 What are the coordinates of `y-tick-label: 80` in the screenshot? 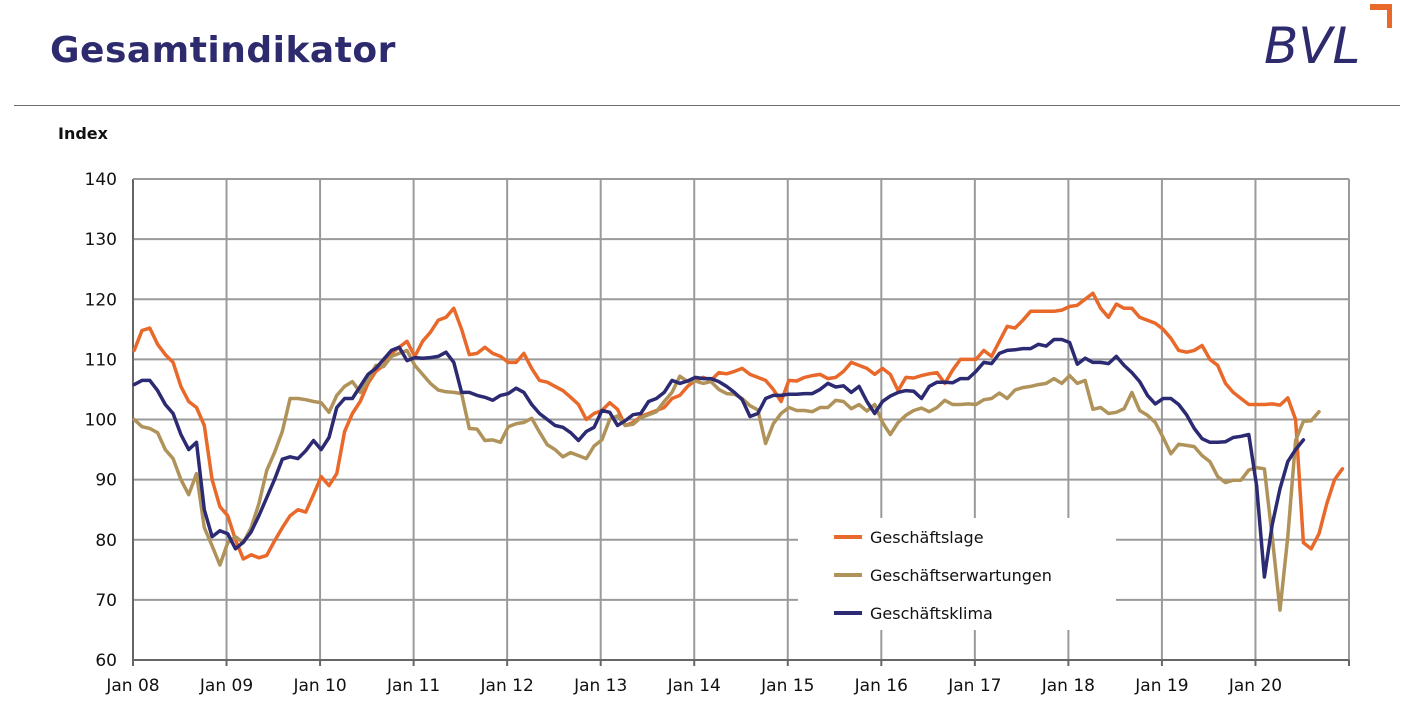 It's located at (106, 541).